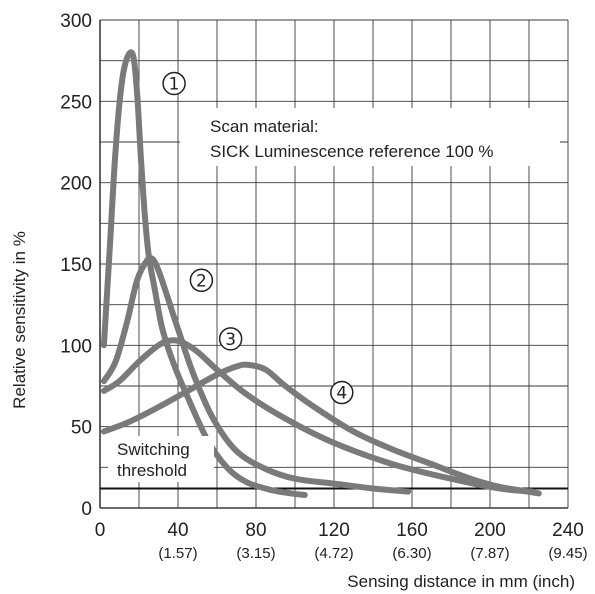 The width and height of the screenshot is (595, 594). Describe the element at coordinates (100, 530) in the screenshot. I see `x-tick-label: 0` at that location.